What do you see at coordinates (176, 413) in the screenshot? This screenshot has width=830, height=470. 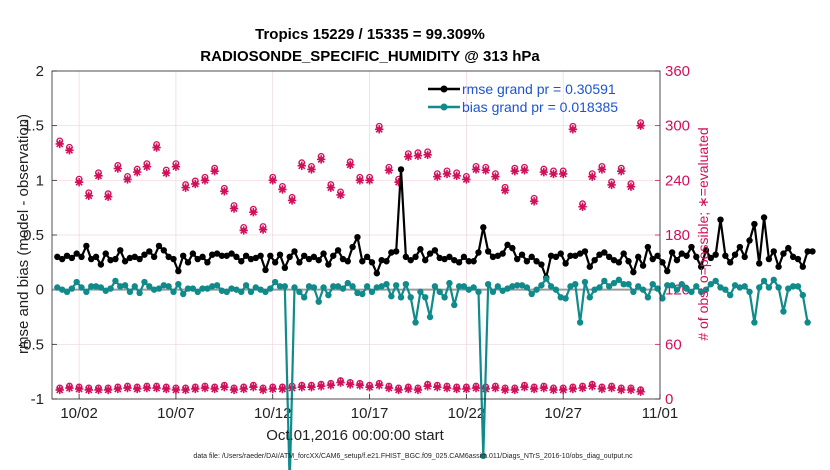 I see `x-tick-label: 10/07` at bounding box center [176, 413].